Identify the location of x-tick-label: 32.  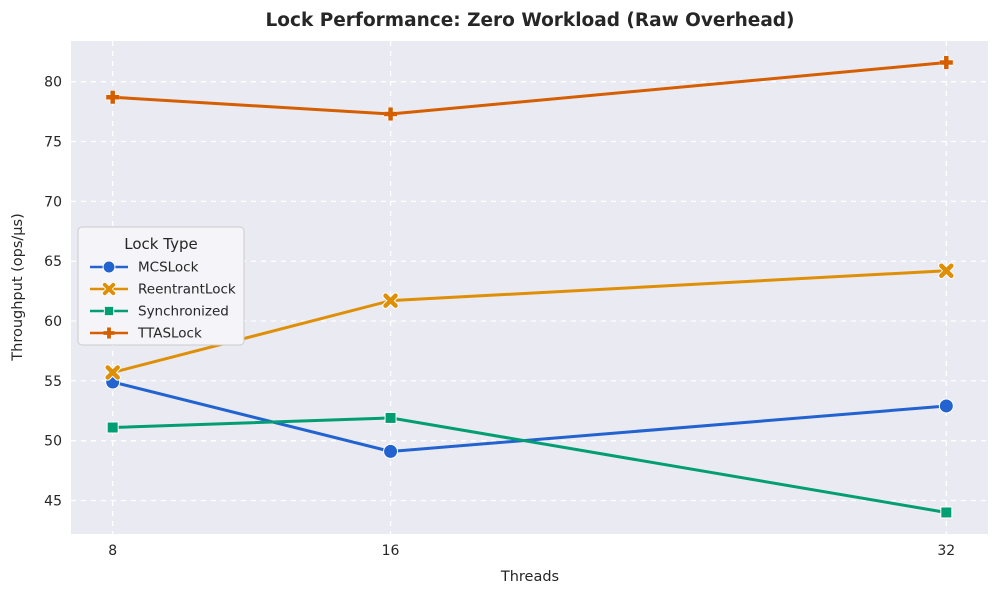
(946, 551).